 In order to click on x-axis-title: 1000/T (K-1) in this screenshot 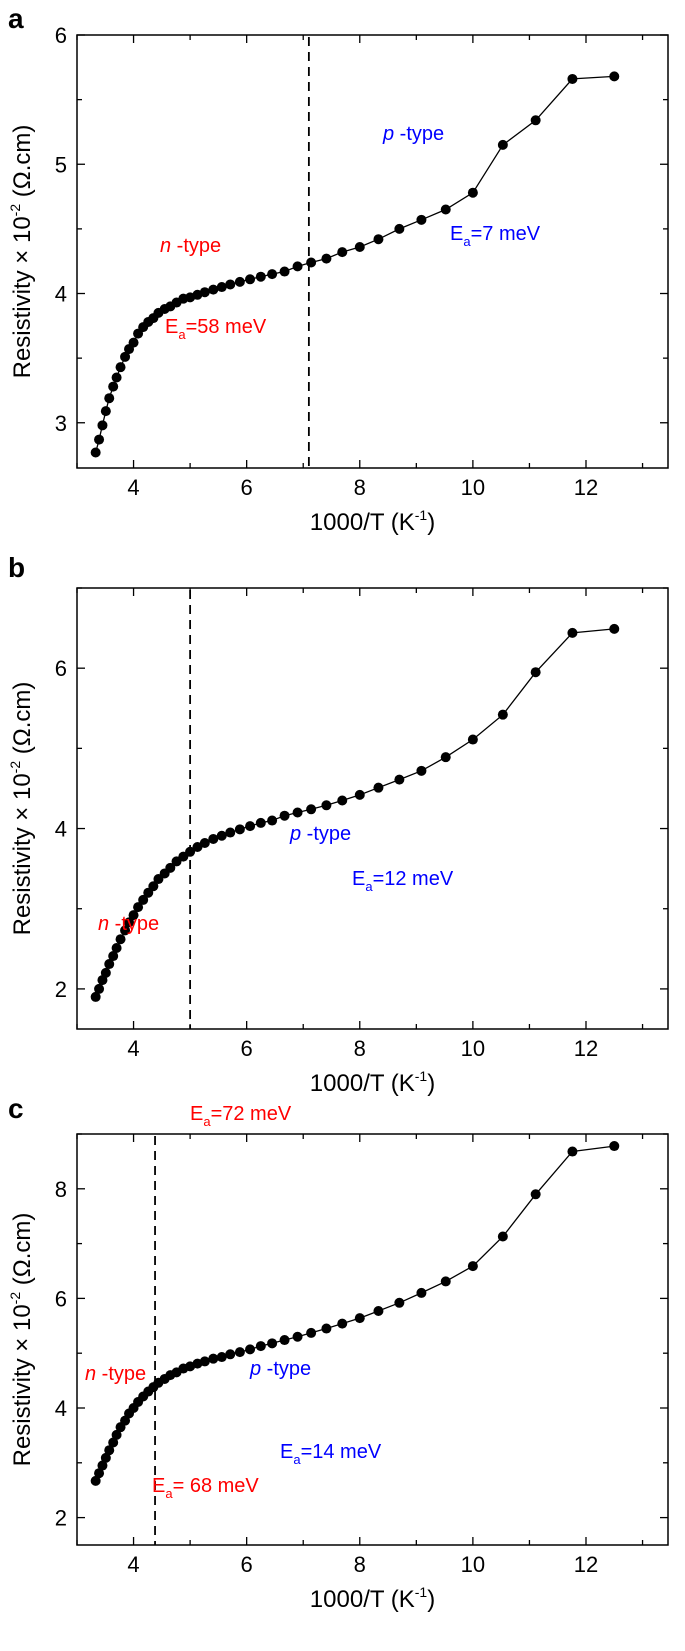, I will do `click(372, 1082)`.